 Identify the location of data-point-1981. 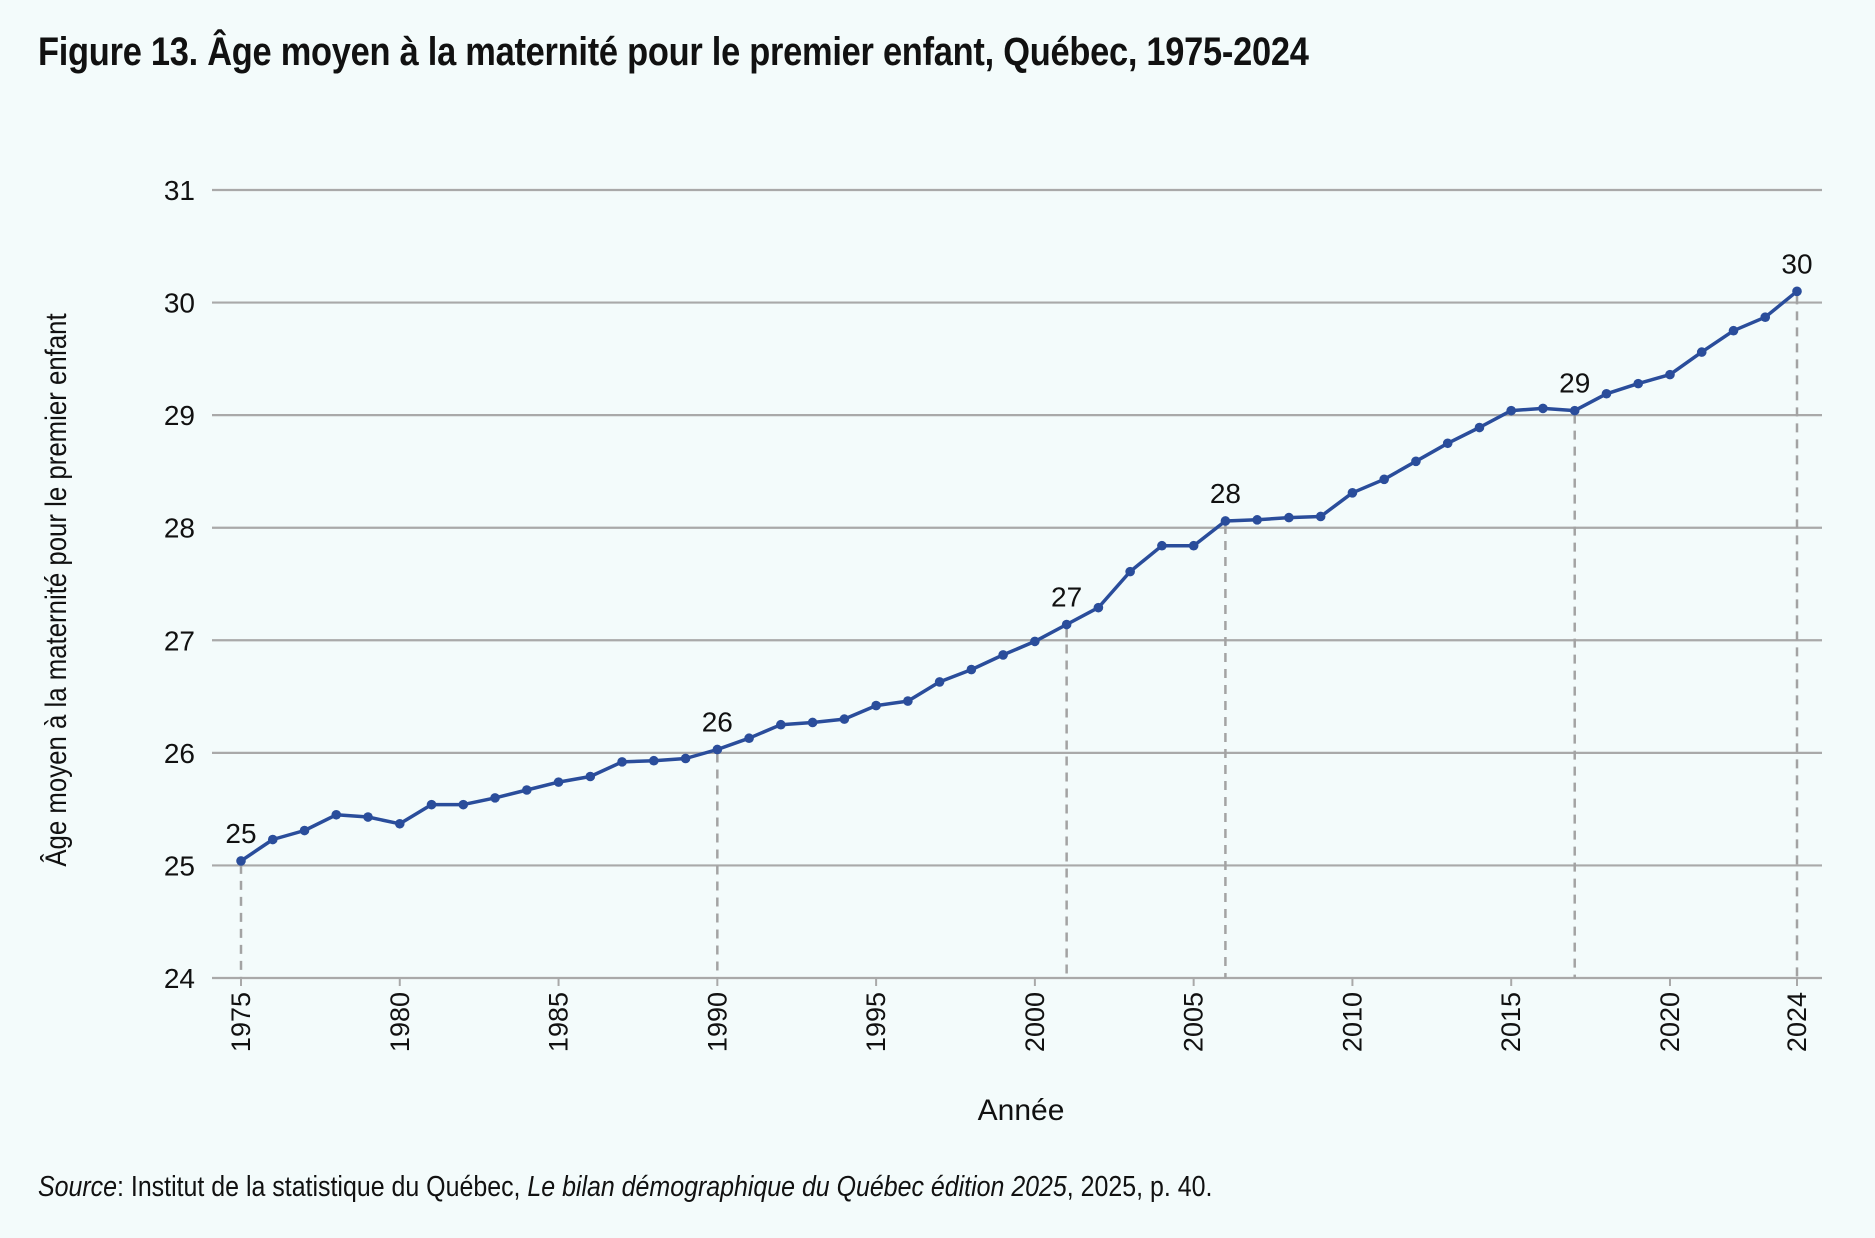
(431, 804).